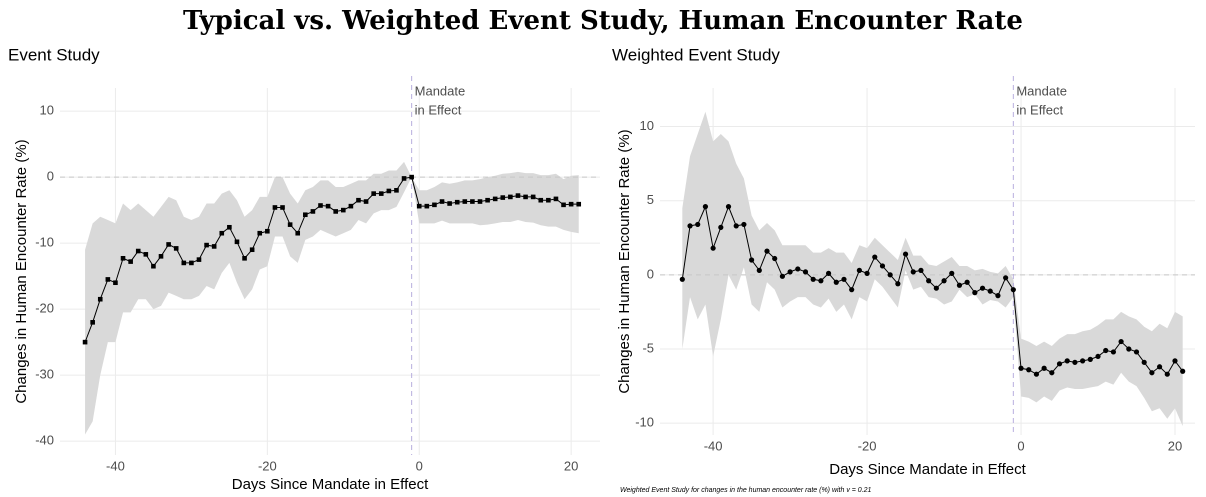  I want to click on y-tick-label: -30, so click(44, 374).